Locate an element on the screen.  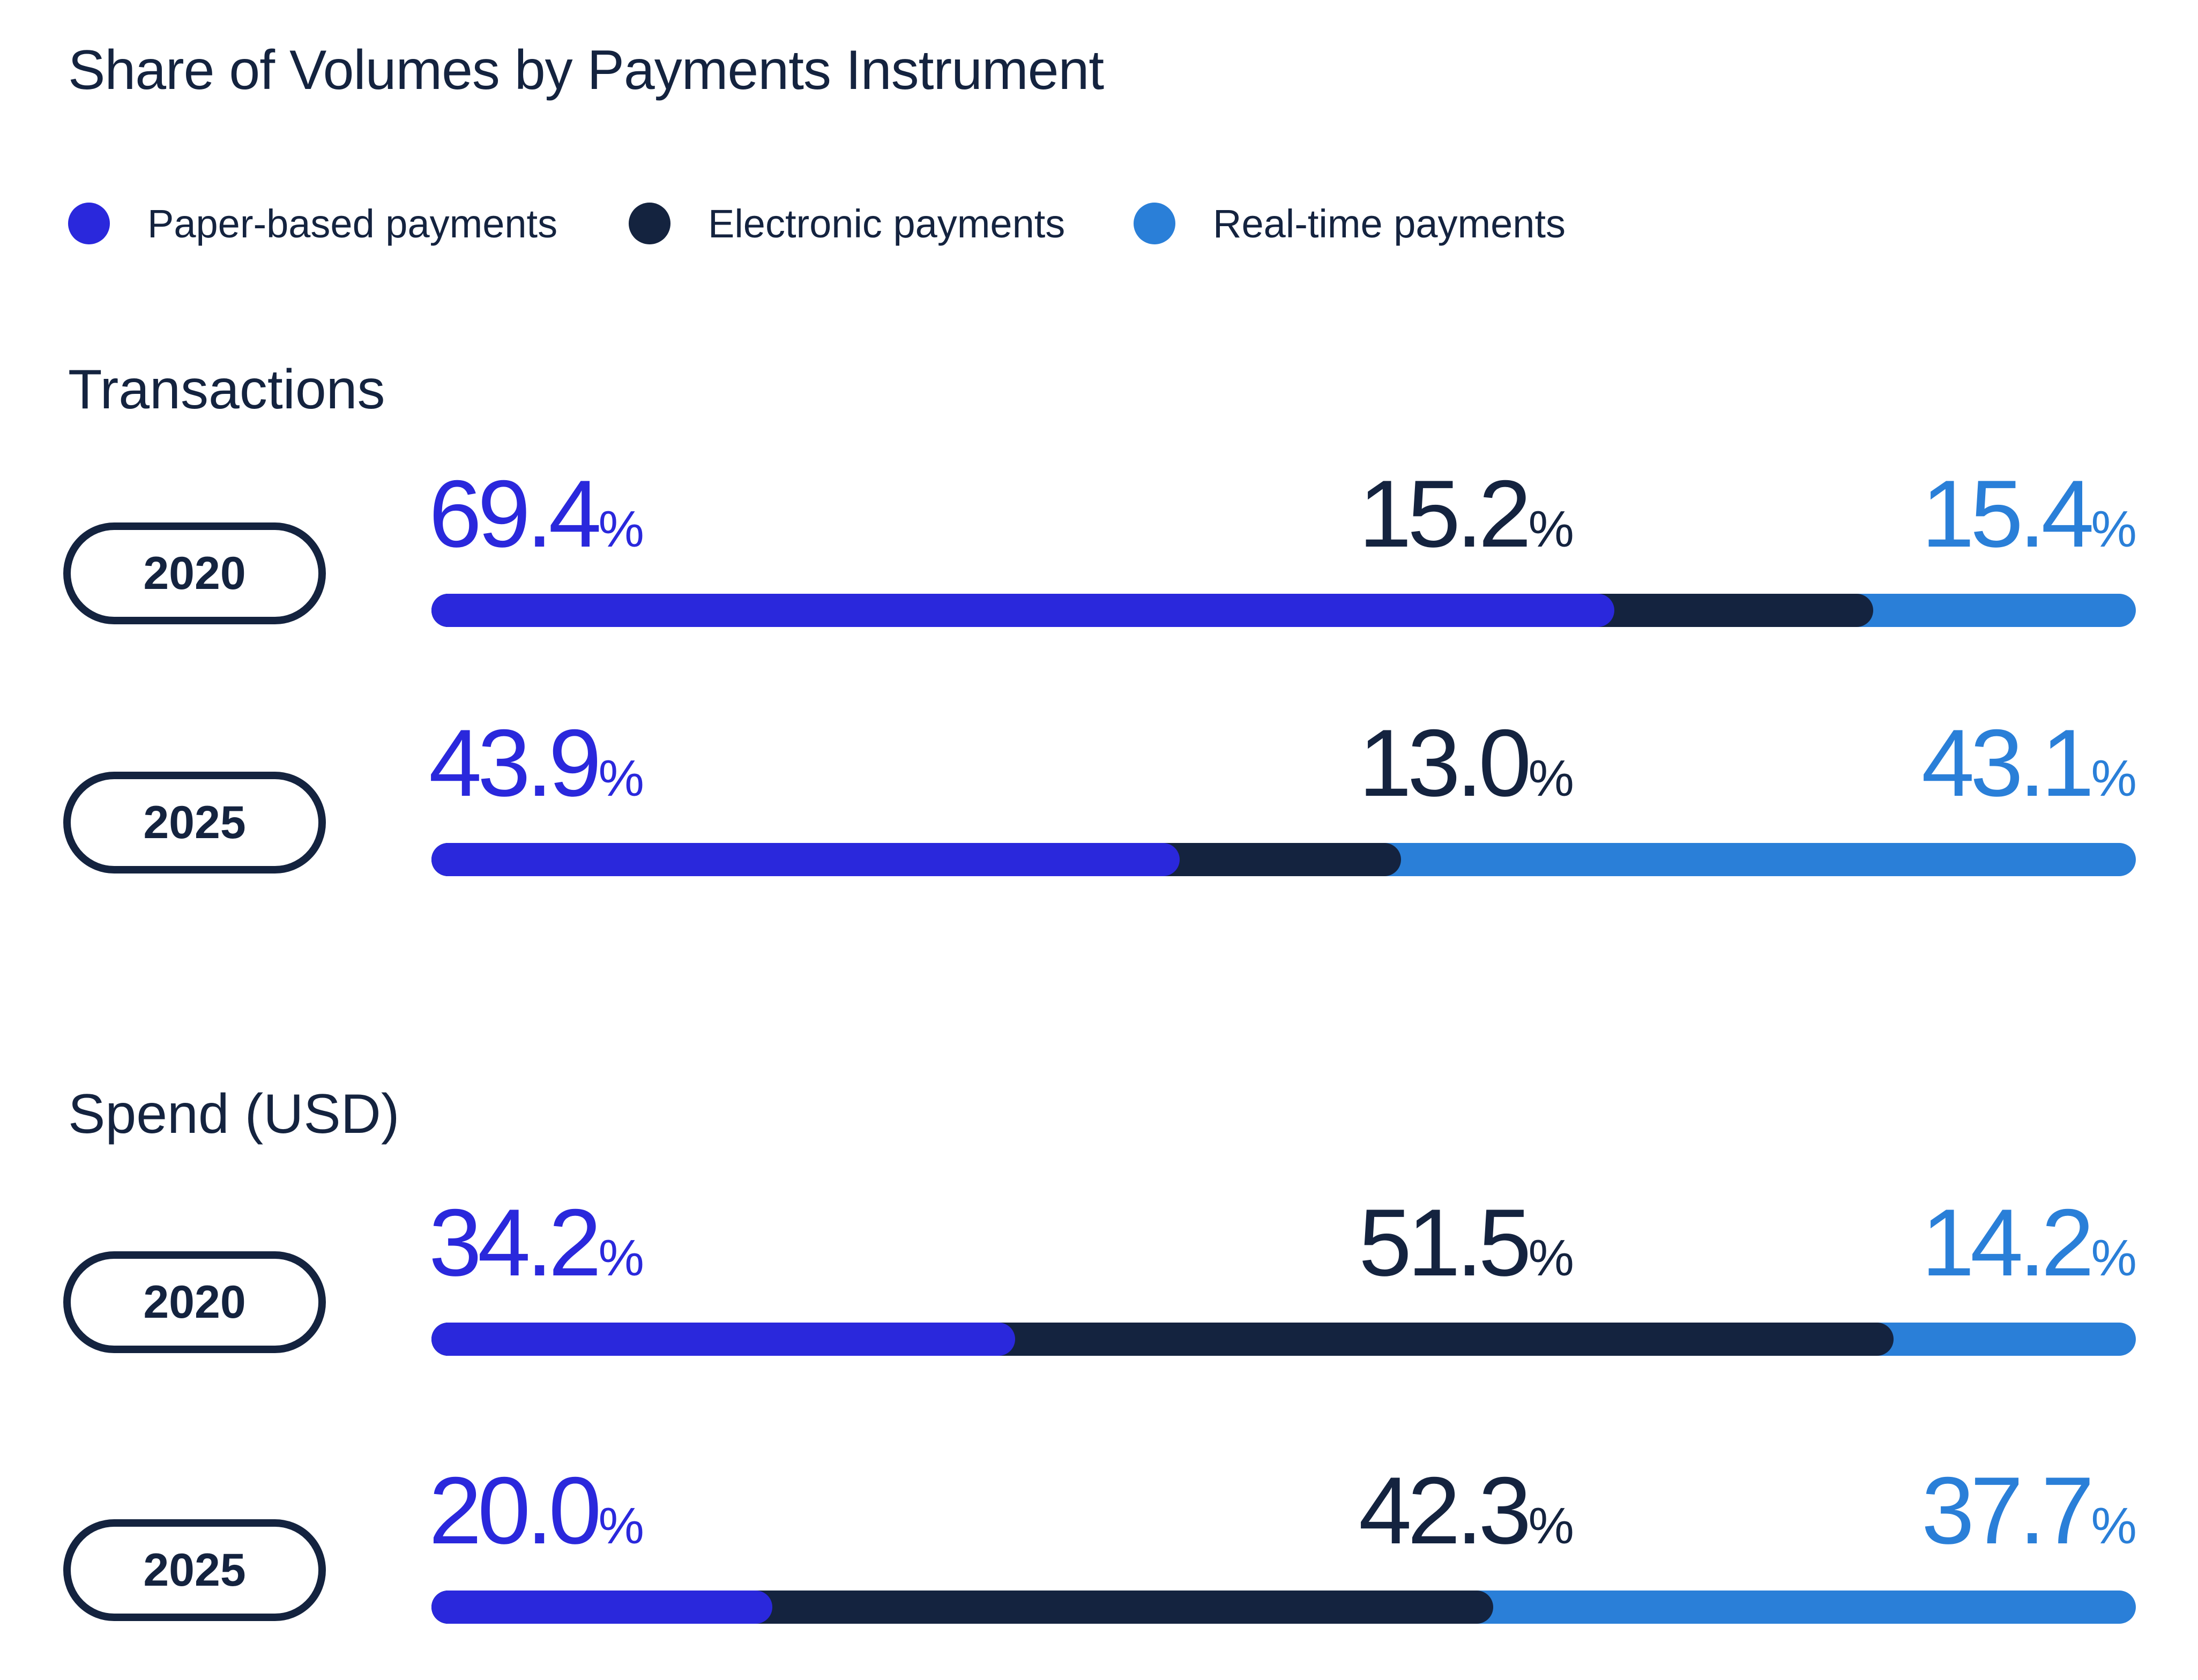
data-label-value: 43.9 is located at coordinates (515, 763).